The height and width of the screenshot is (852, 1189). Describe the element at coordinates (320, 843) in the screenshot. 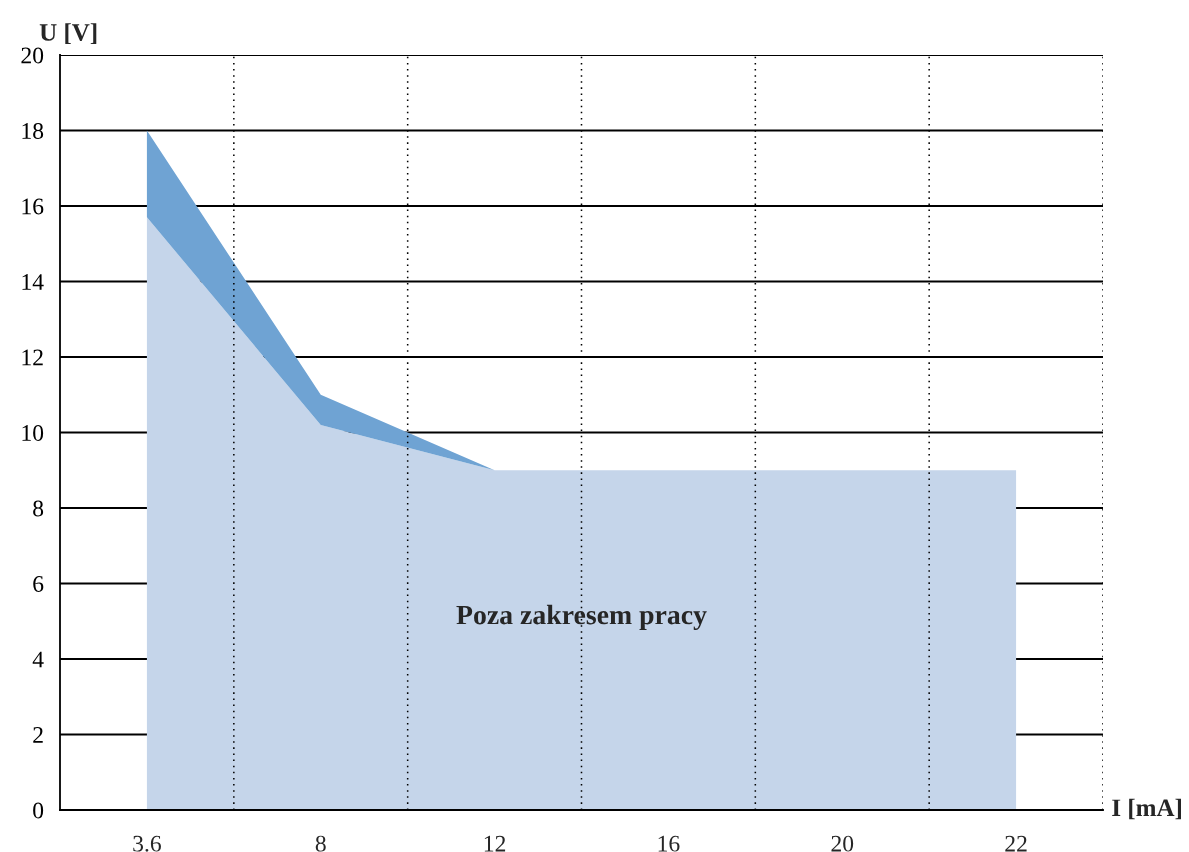

I see `x-tick-label: 8` at that location.